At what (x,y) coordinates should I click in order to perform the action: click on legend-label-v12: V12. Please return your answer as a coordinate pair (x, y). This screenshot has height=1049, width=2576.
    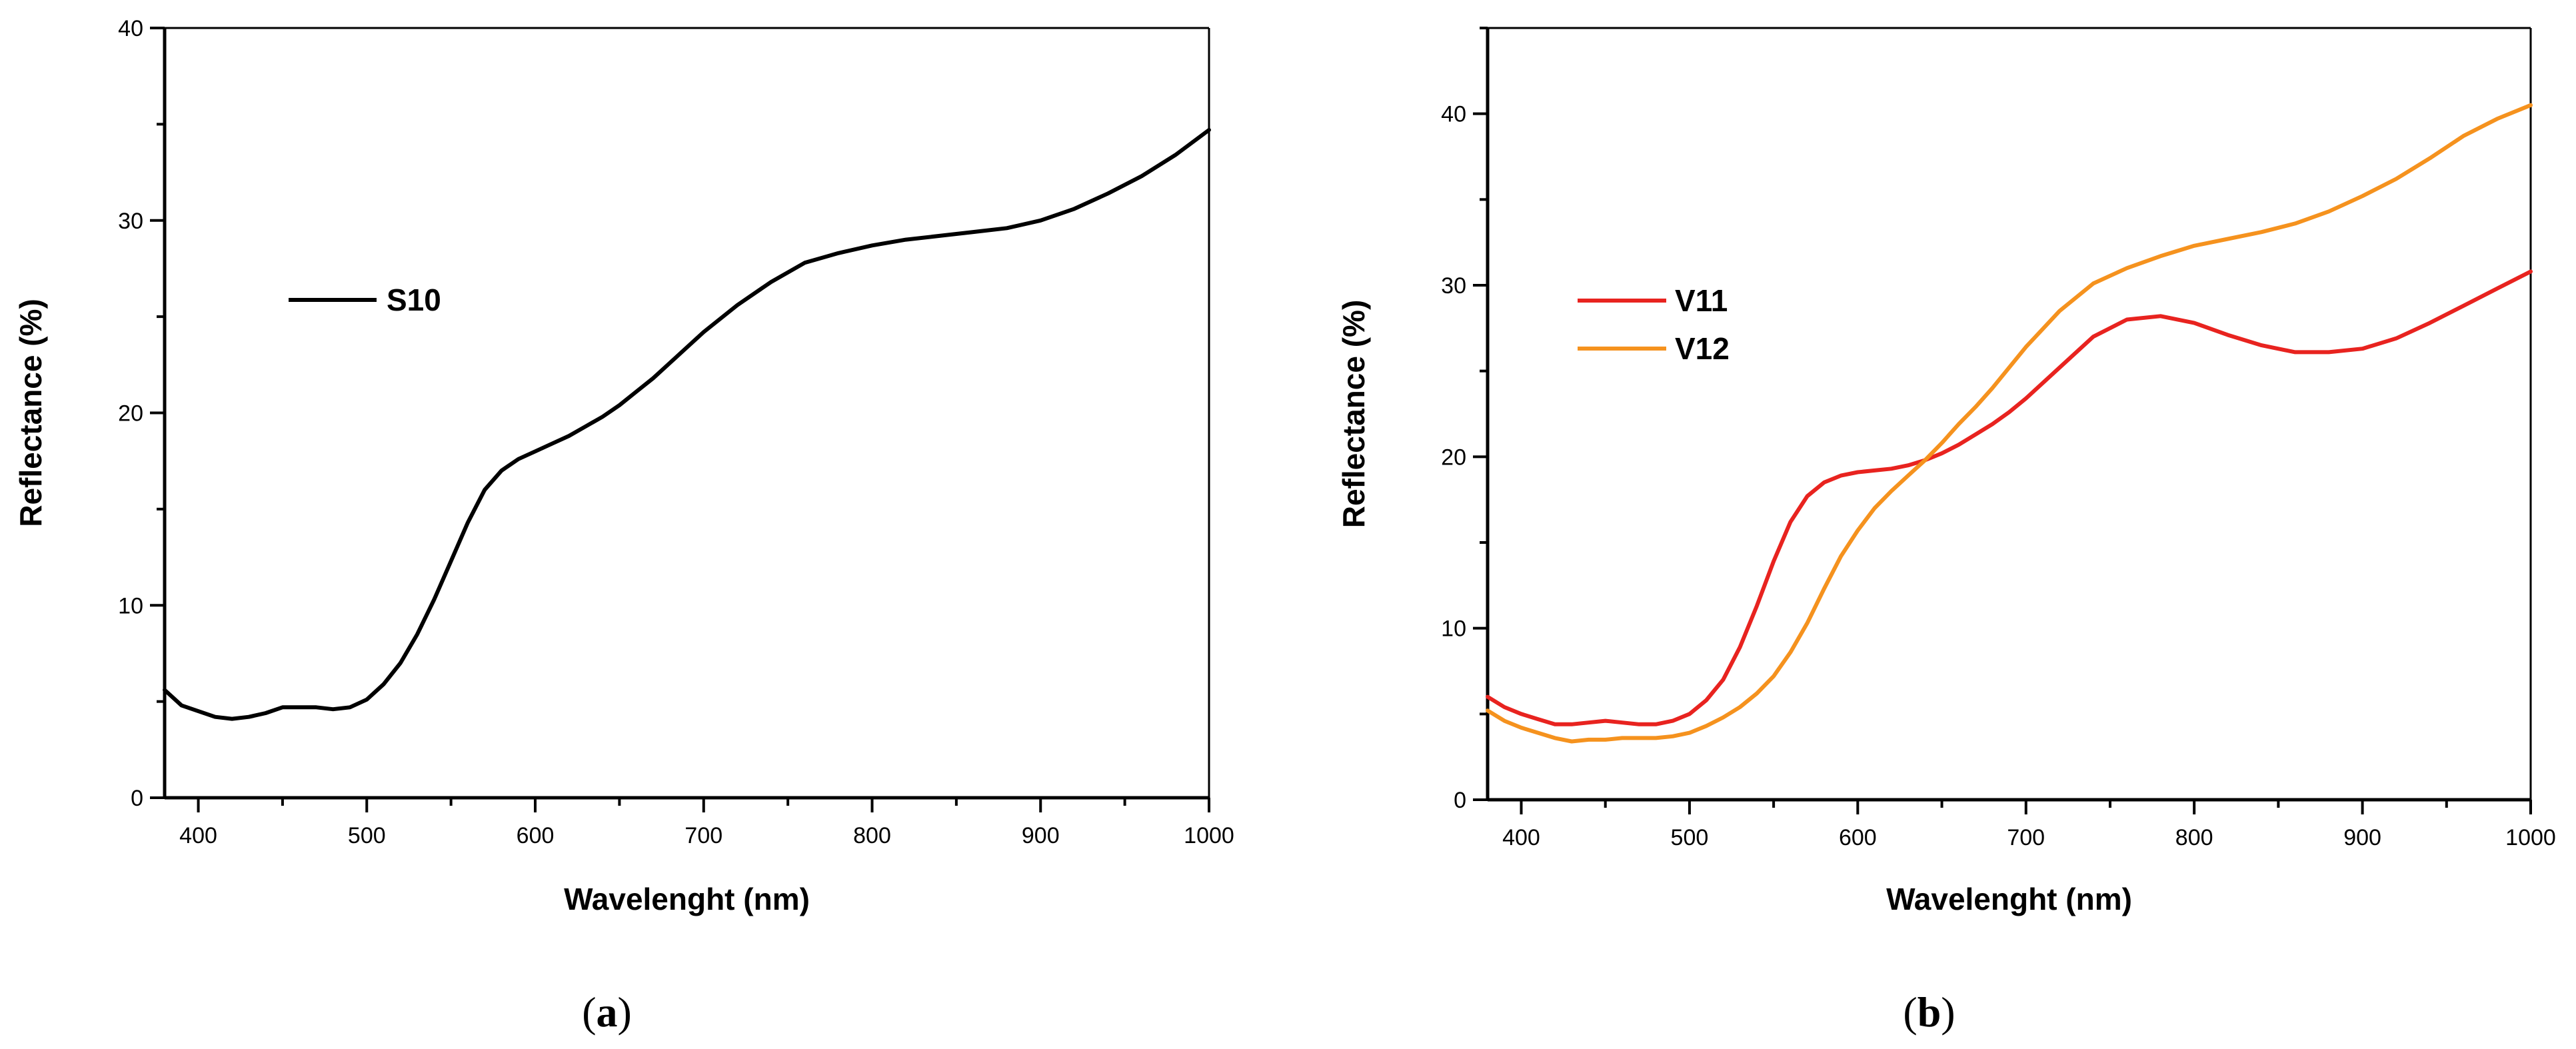
    Looking at the image, I should click on (1703, 348).